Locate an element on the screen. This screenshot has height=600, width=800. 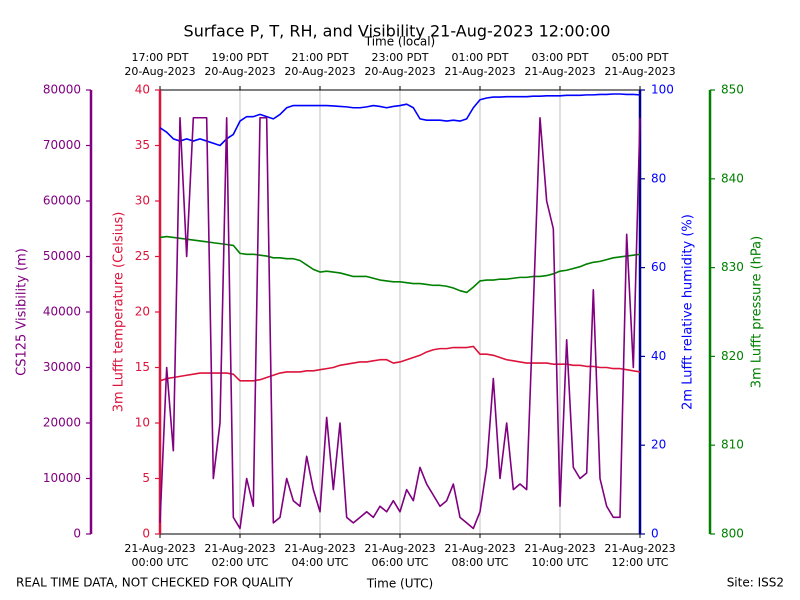
y-tick-label: 70000 is located at coordinates (62, 145).